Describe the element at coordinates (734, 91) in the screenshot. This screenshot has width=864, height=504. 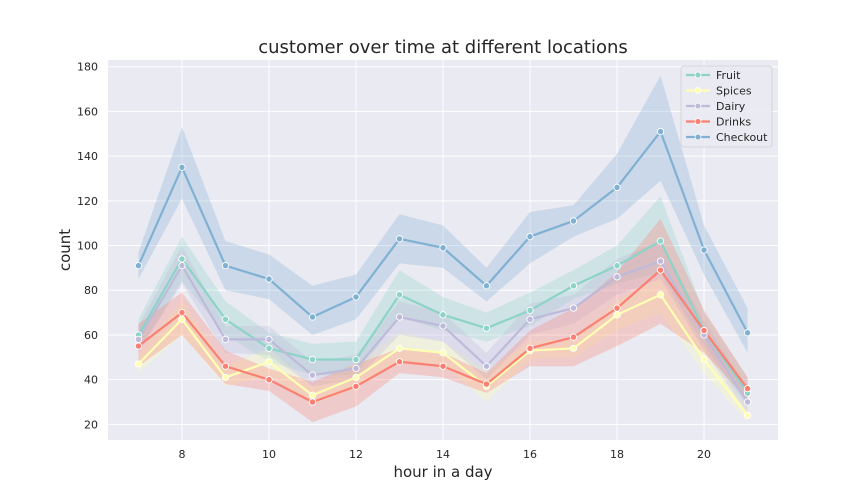
I see `legend-label-spices: Spices` at that location.